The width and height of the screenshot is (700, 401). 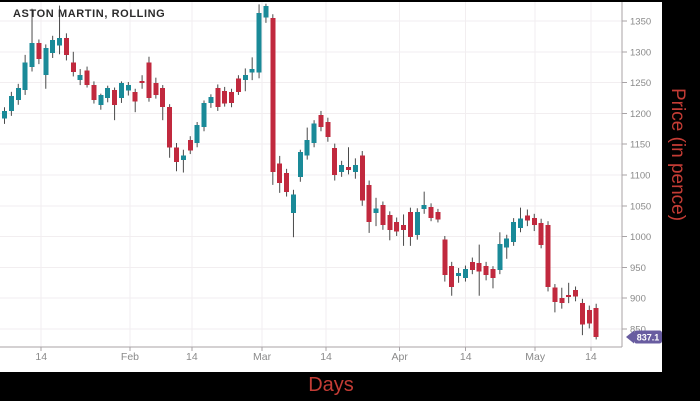 I want to click on last-price-tag: 837.1, so click(x=644, y=337).